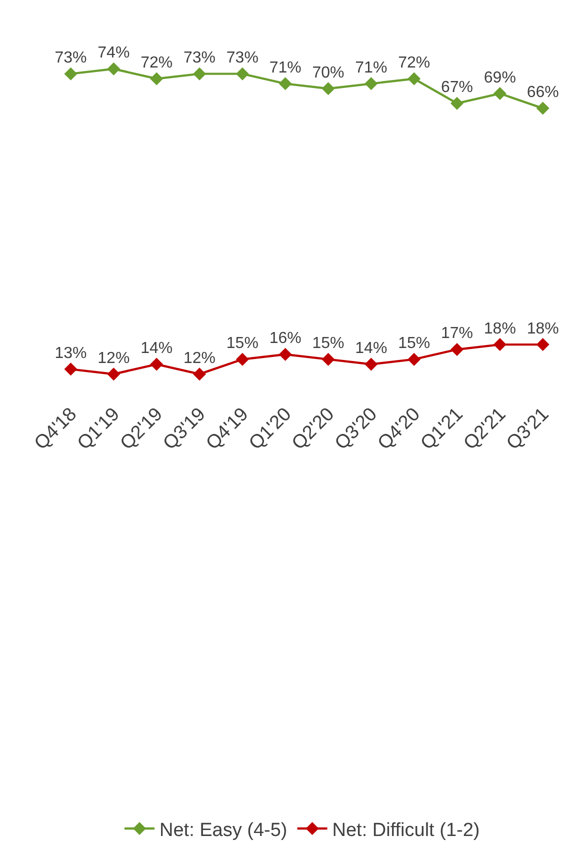 This screenshot has height=859, width=580. I want to click on data-label: 70%, so click(328, 73).